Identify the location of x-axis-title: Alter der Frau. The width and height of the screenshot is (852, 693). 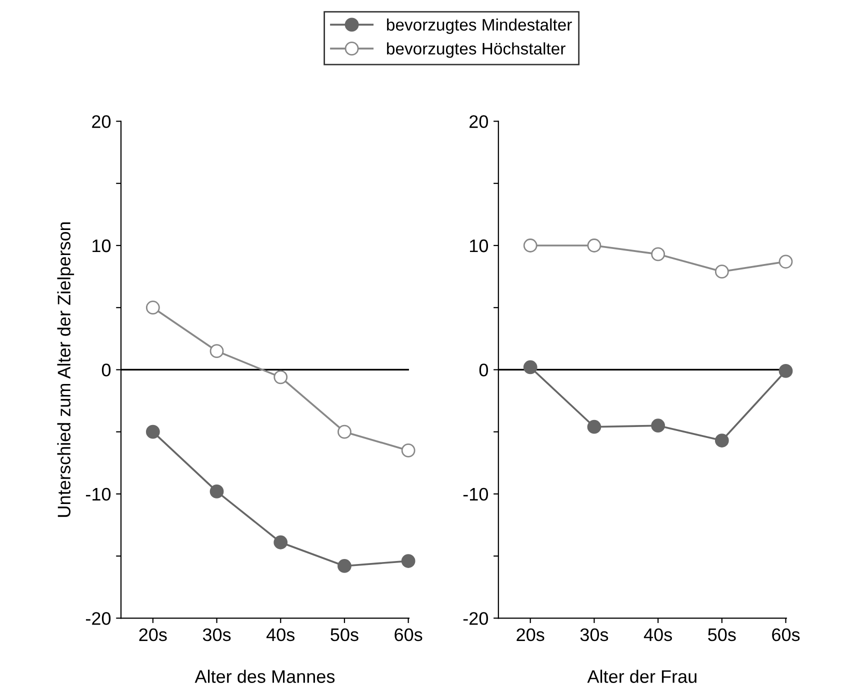
(641, 676).